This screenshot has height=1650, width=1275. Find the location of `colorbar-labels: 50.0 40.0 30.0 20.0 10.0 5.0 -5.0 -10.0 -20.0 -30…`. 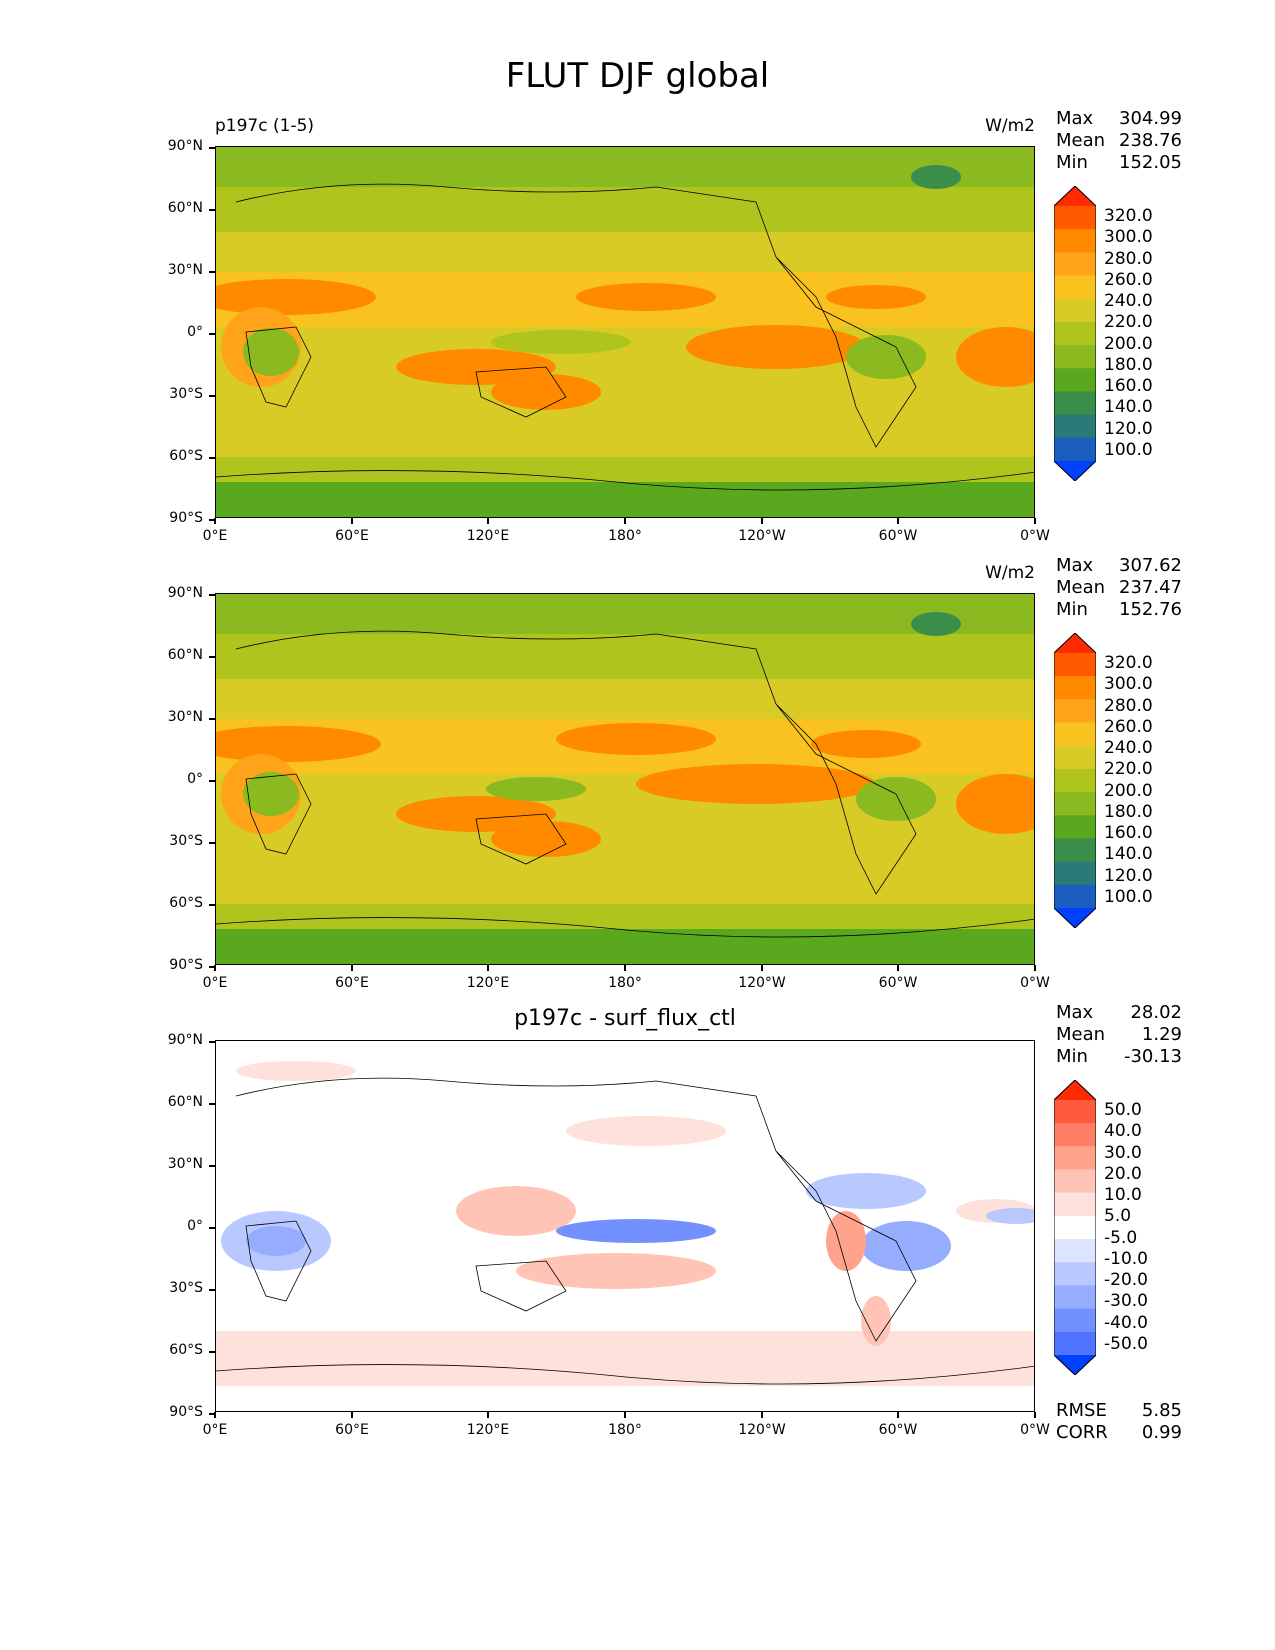

colorbar-labels: 50.0 40.0 30.0 20.0 10.0 5.0 -5.0 -10.0 -20.0 -30… is located at coordinates (1126, 1227).